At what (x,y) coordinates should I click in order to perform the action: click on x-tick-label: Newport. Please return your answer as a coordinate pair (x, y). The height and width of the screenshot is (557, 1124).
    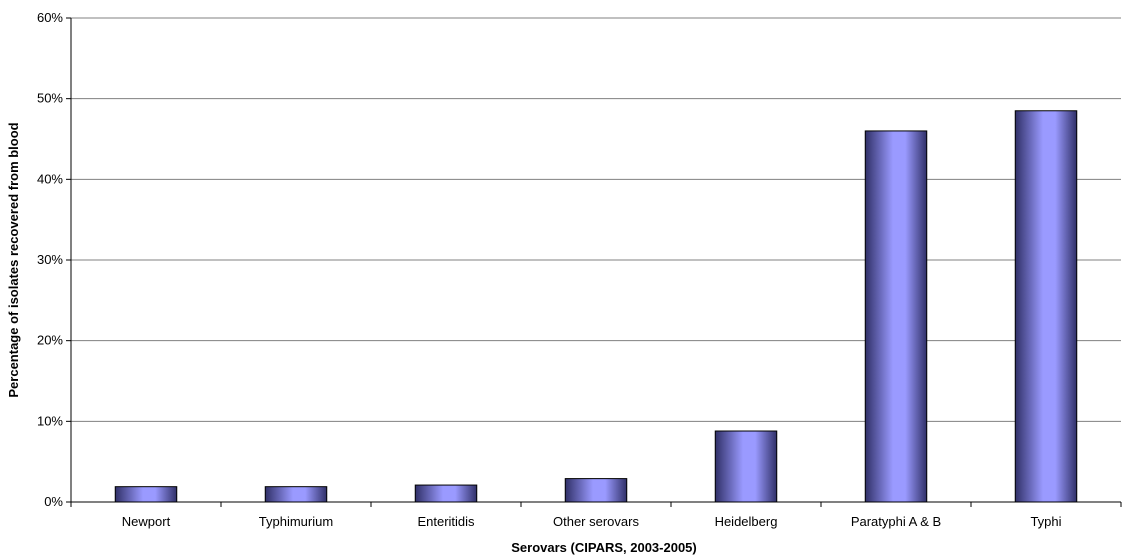
    Looking at the image, I should click on (146, 521).